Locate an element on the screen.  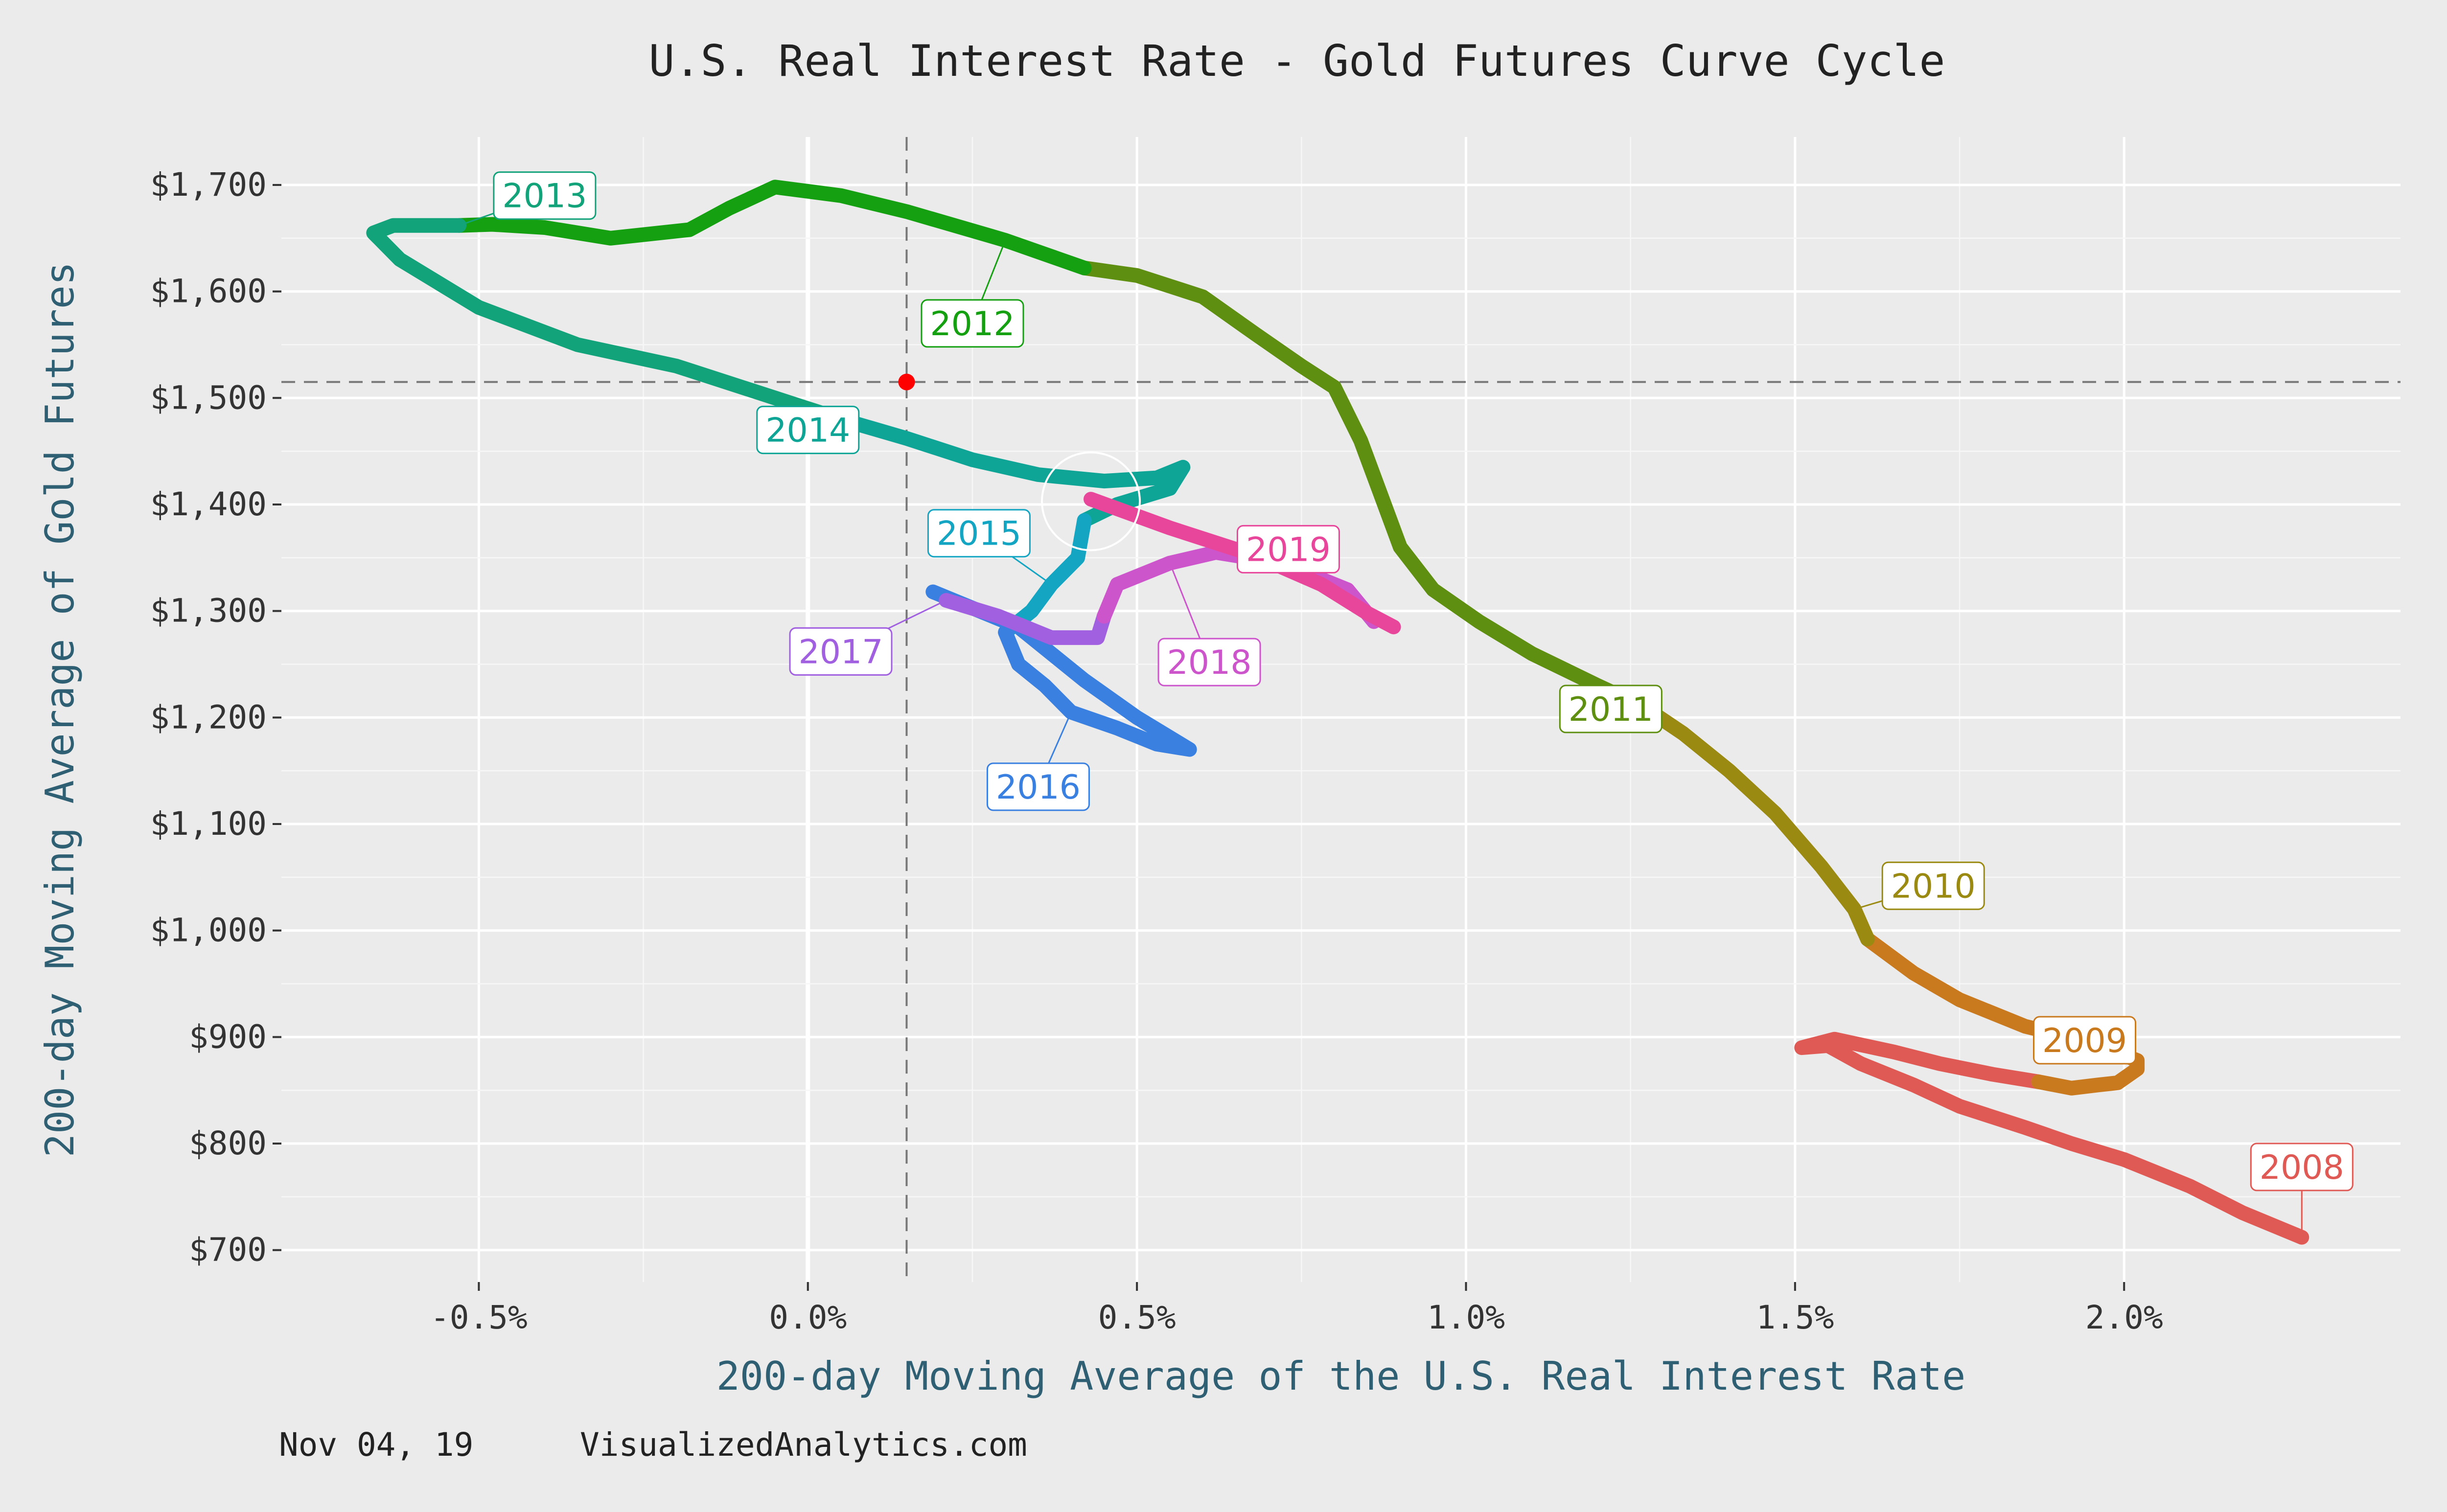
label-box-2012 is located at coordinates (973, 323).